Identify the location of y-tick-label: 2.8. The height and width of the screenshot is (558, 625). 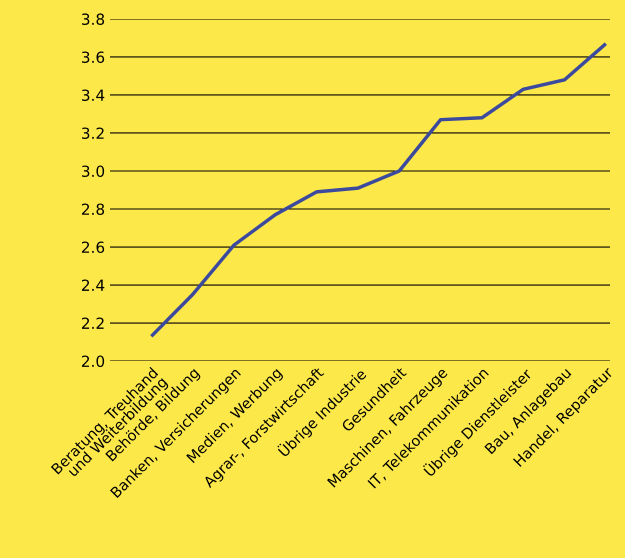
(93, 209).